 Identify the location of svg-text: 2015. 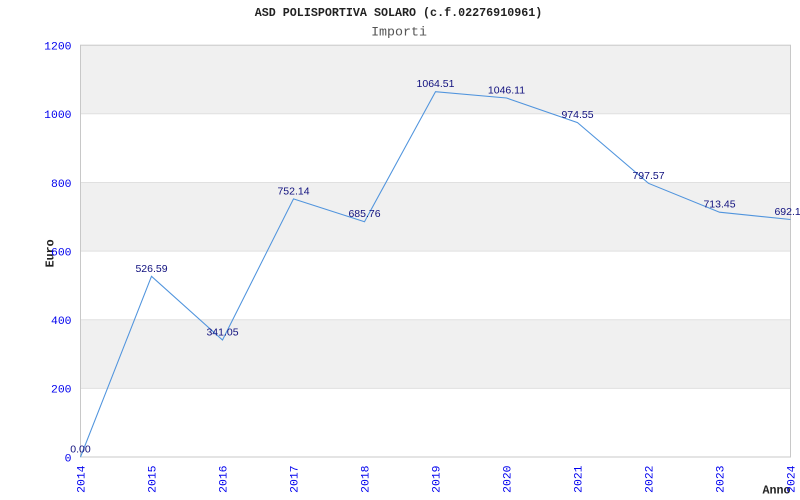
(154, 479).